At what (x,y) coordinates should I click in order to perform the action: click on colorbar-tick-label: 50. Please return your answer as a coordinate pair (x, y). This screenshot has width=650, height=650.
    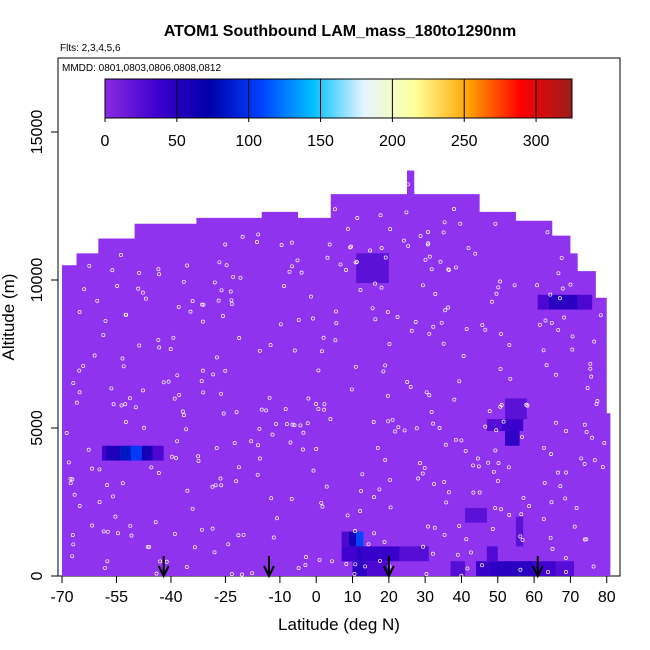
    Looking at the image, I should click on (177, 141).